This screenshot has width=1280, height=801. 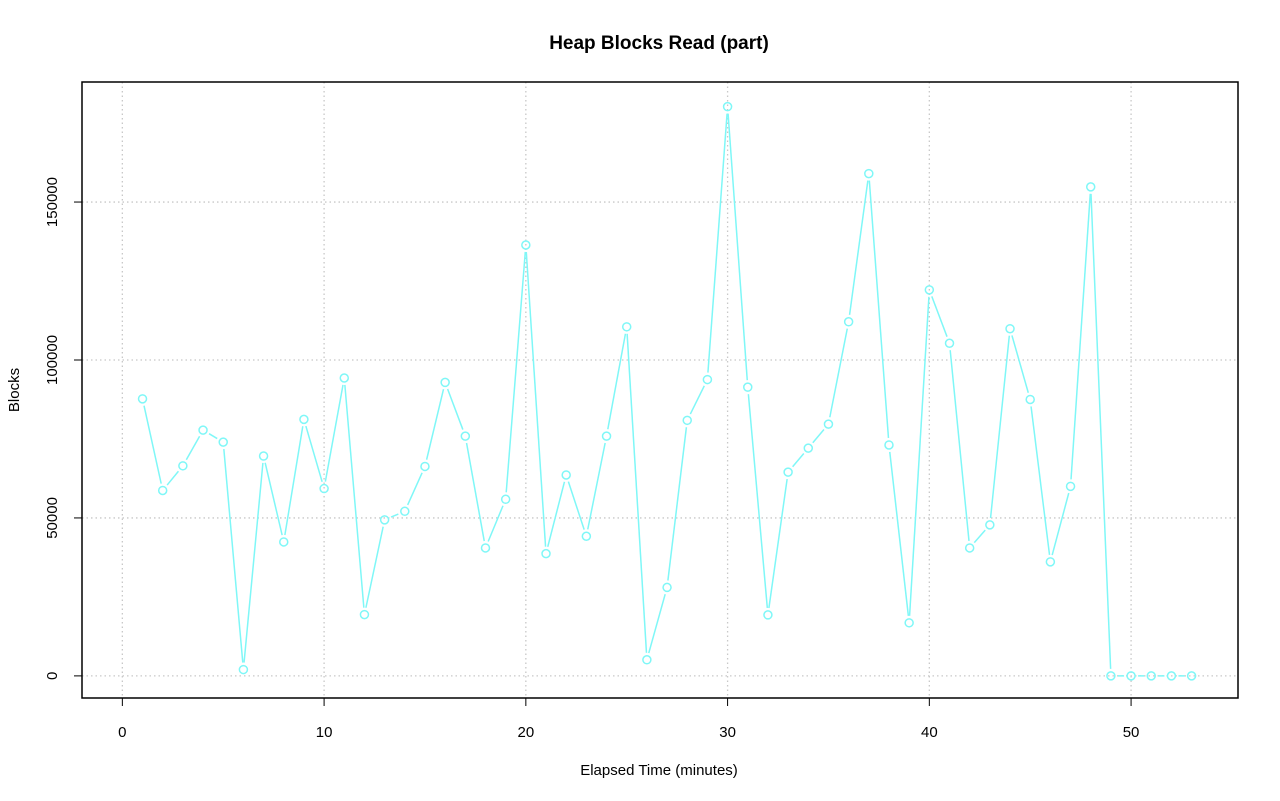 I want to click on x-tick-label: 0, so click(x=122, y=732).